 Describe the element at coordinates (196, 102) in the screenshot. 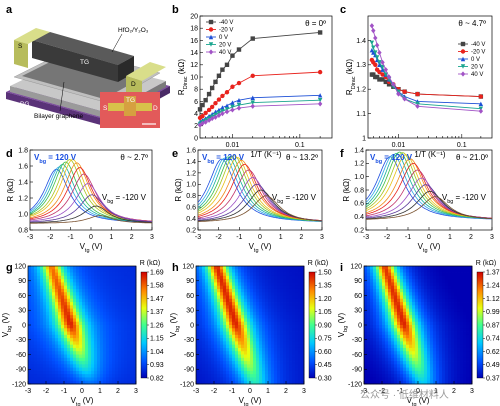

I see `y-tick-label-b: 6` at that location.